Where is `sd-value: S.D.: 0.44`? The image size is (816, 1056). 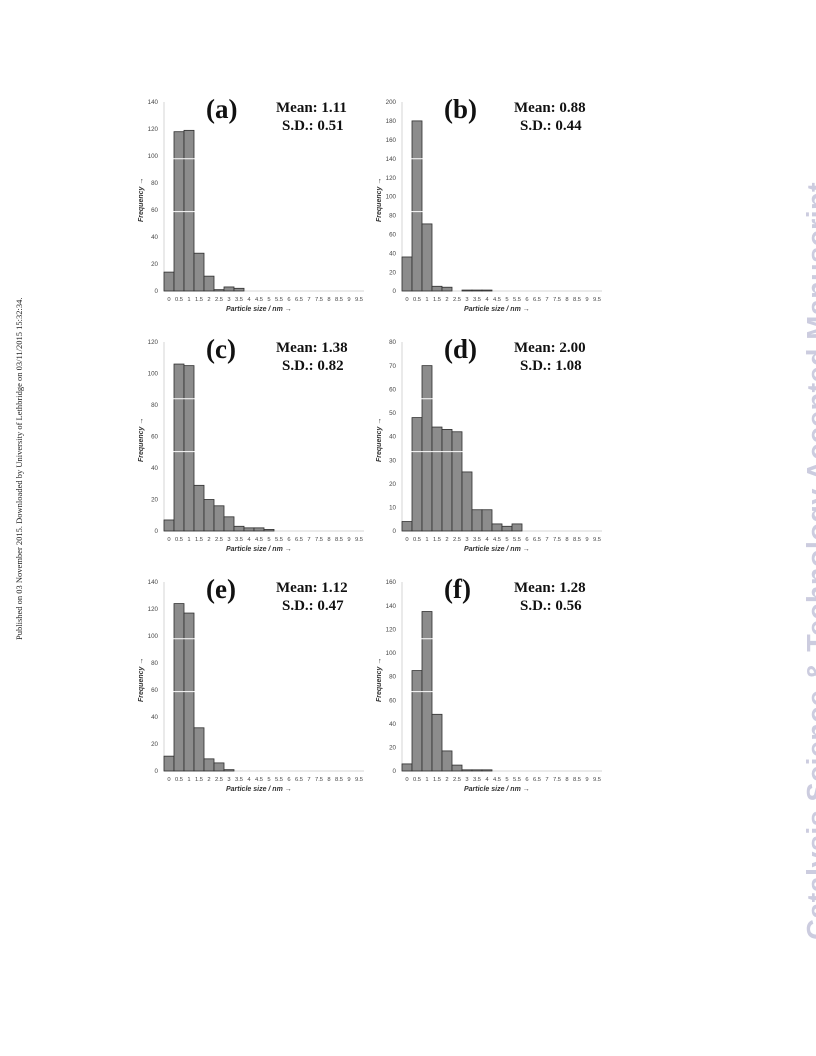 sd-value: S.D.: 0.44 is located at coordinates (551, 126).